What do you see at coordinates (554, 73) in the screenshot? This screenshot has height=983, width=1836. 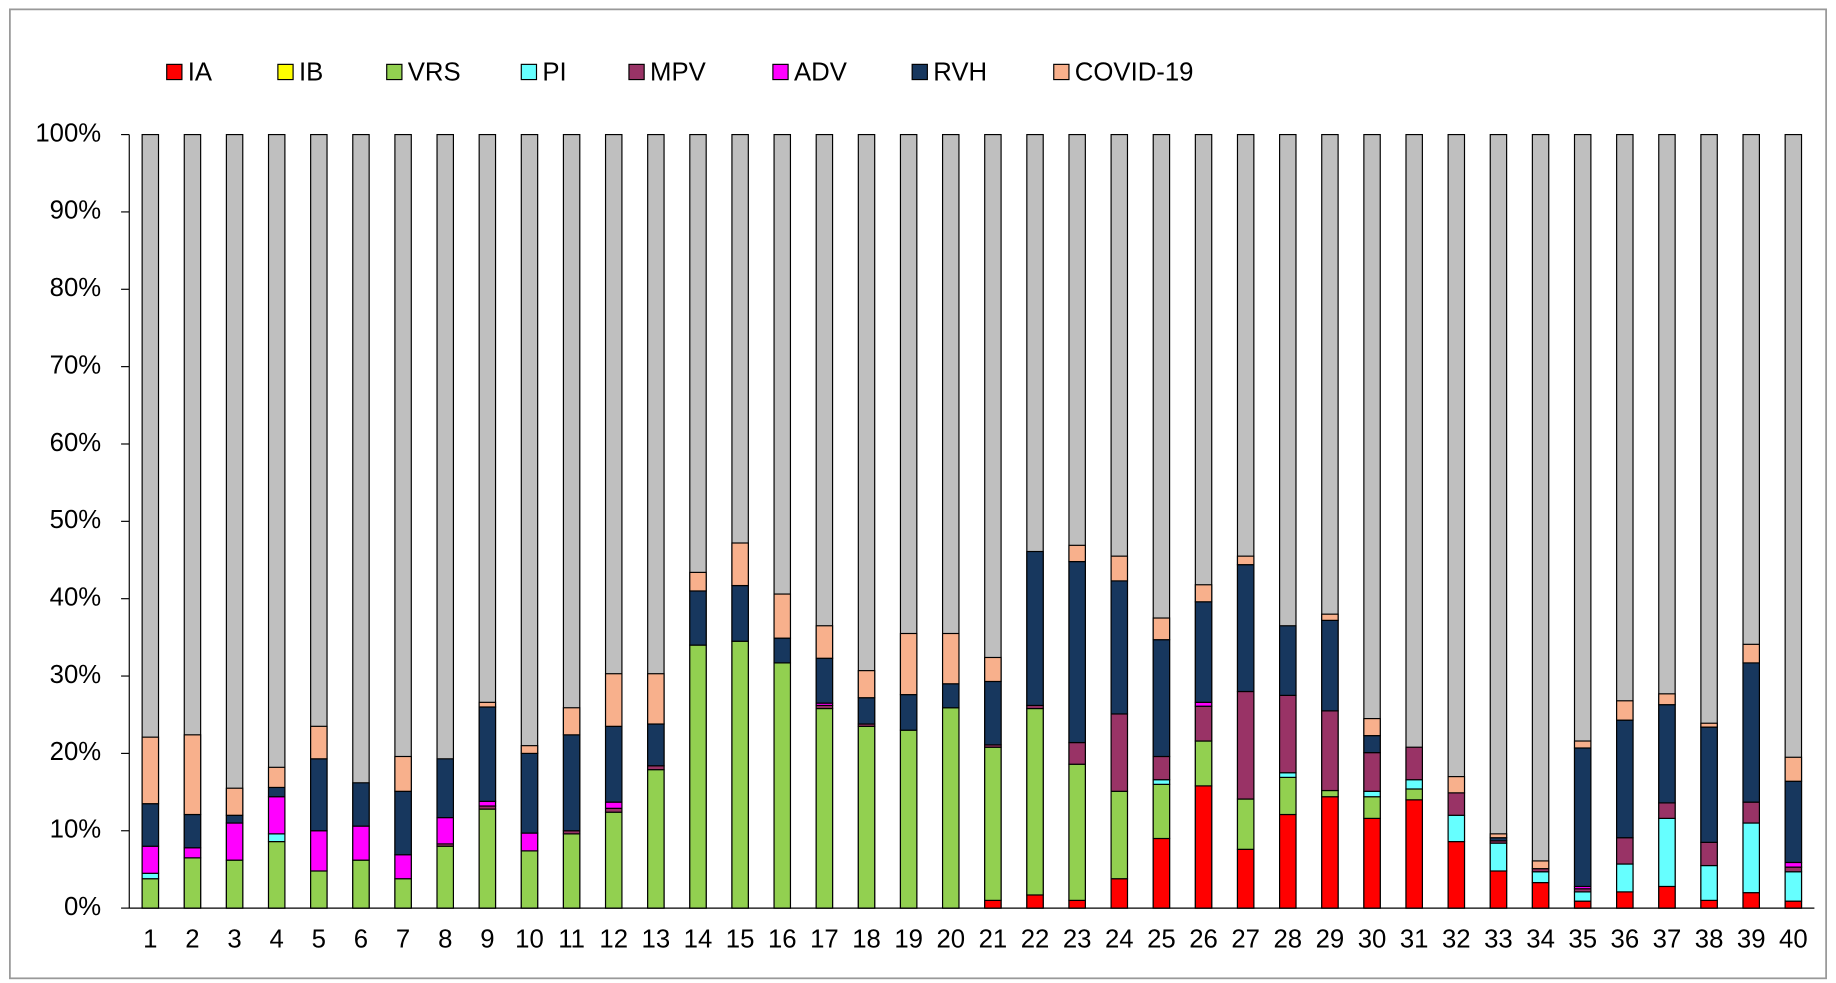 I see `legend-label: PI` at bounding box center [554, 73].